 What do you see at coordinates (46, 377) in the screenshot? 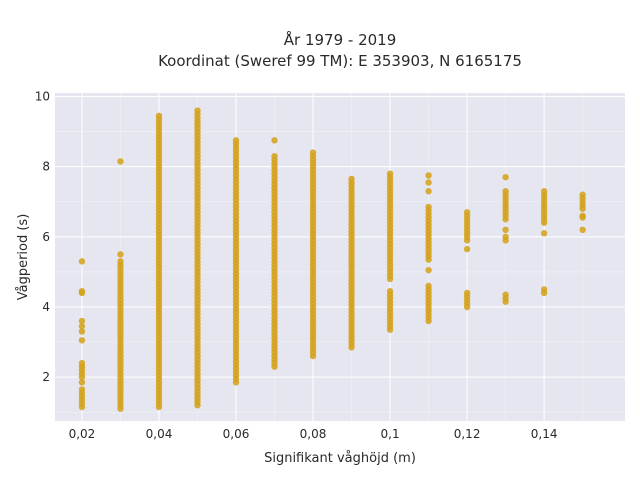
I see `y-tick-label: 2` at bounding box center [46, 377].